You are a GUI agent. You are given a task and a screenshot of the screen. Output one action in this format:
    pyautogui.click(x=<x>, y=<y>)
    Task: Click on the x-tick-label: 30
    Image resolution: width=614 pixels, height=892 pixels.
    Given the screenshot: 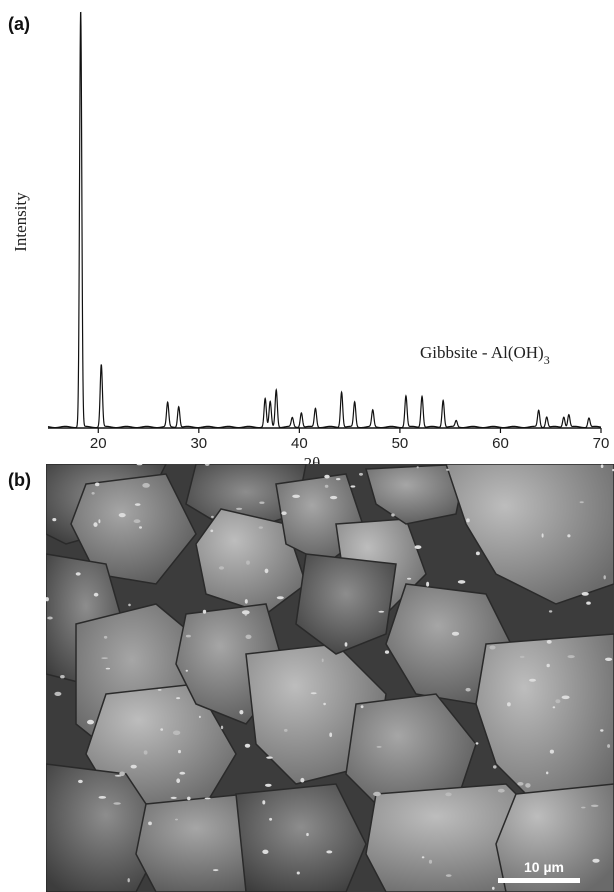 What is the action you would take?
    pyautogui.click(x=198, y=443)
    